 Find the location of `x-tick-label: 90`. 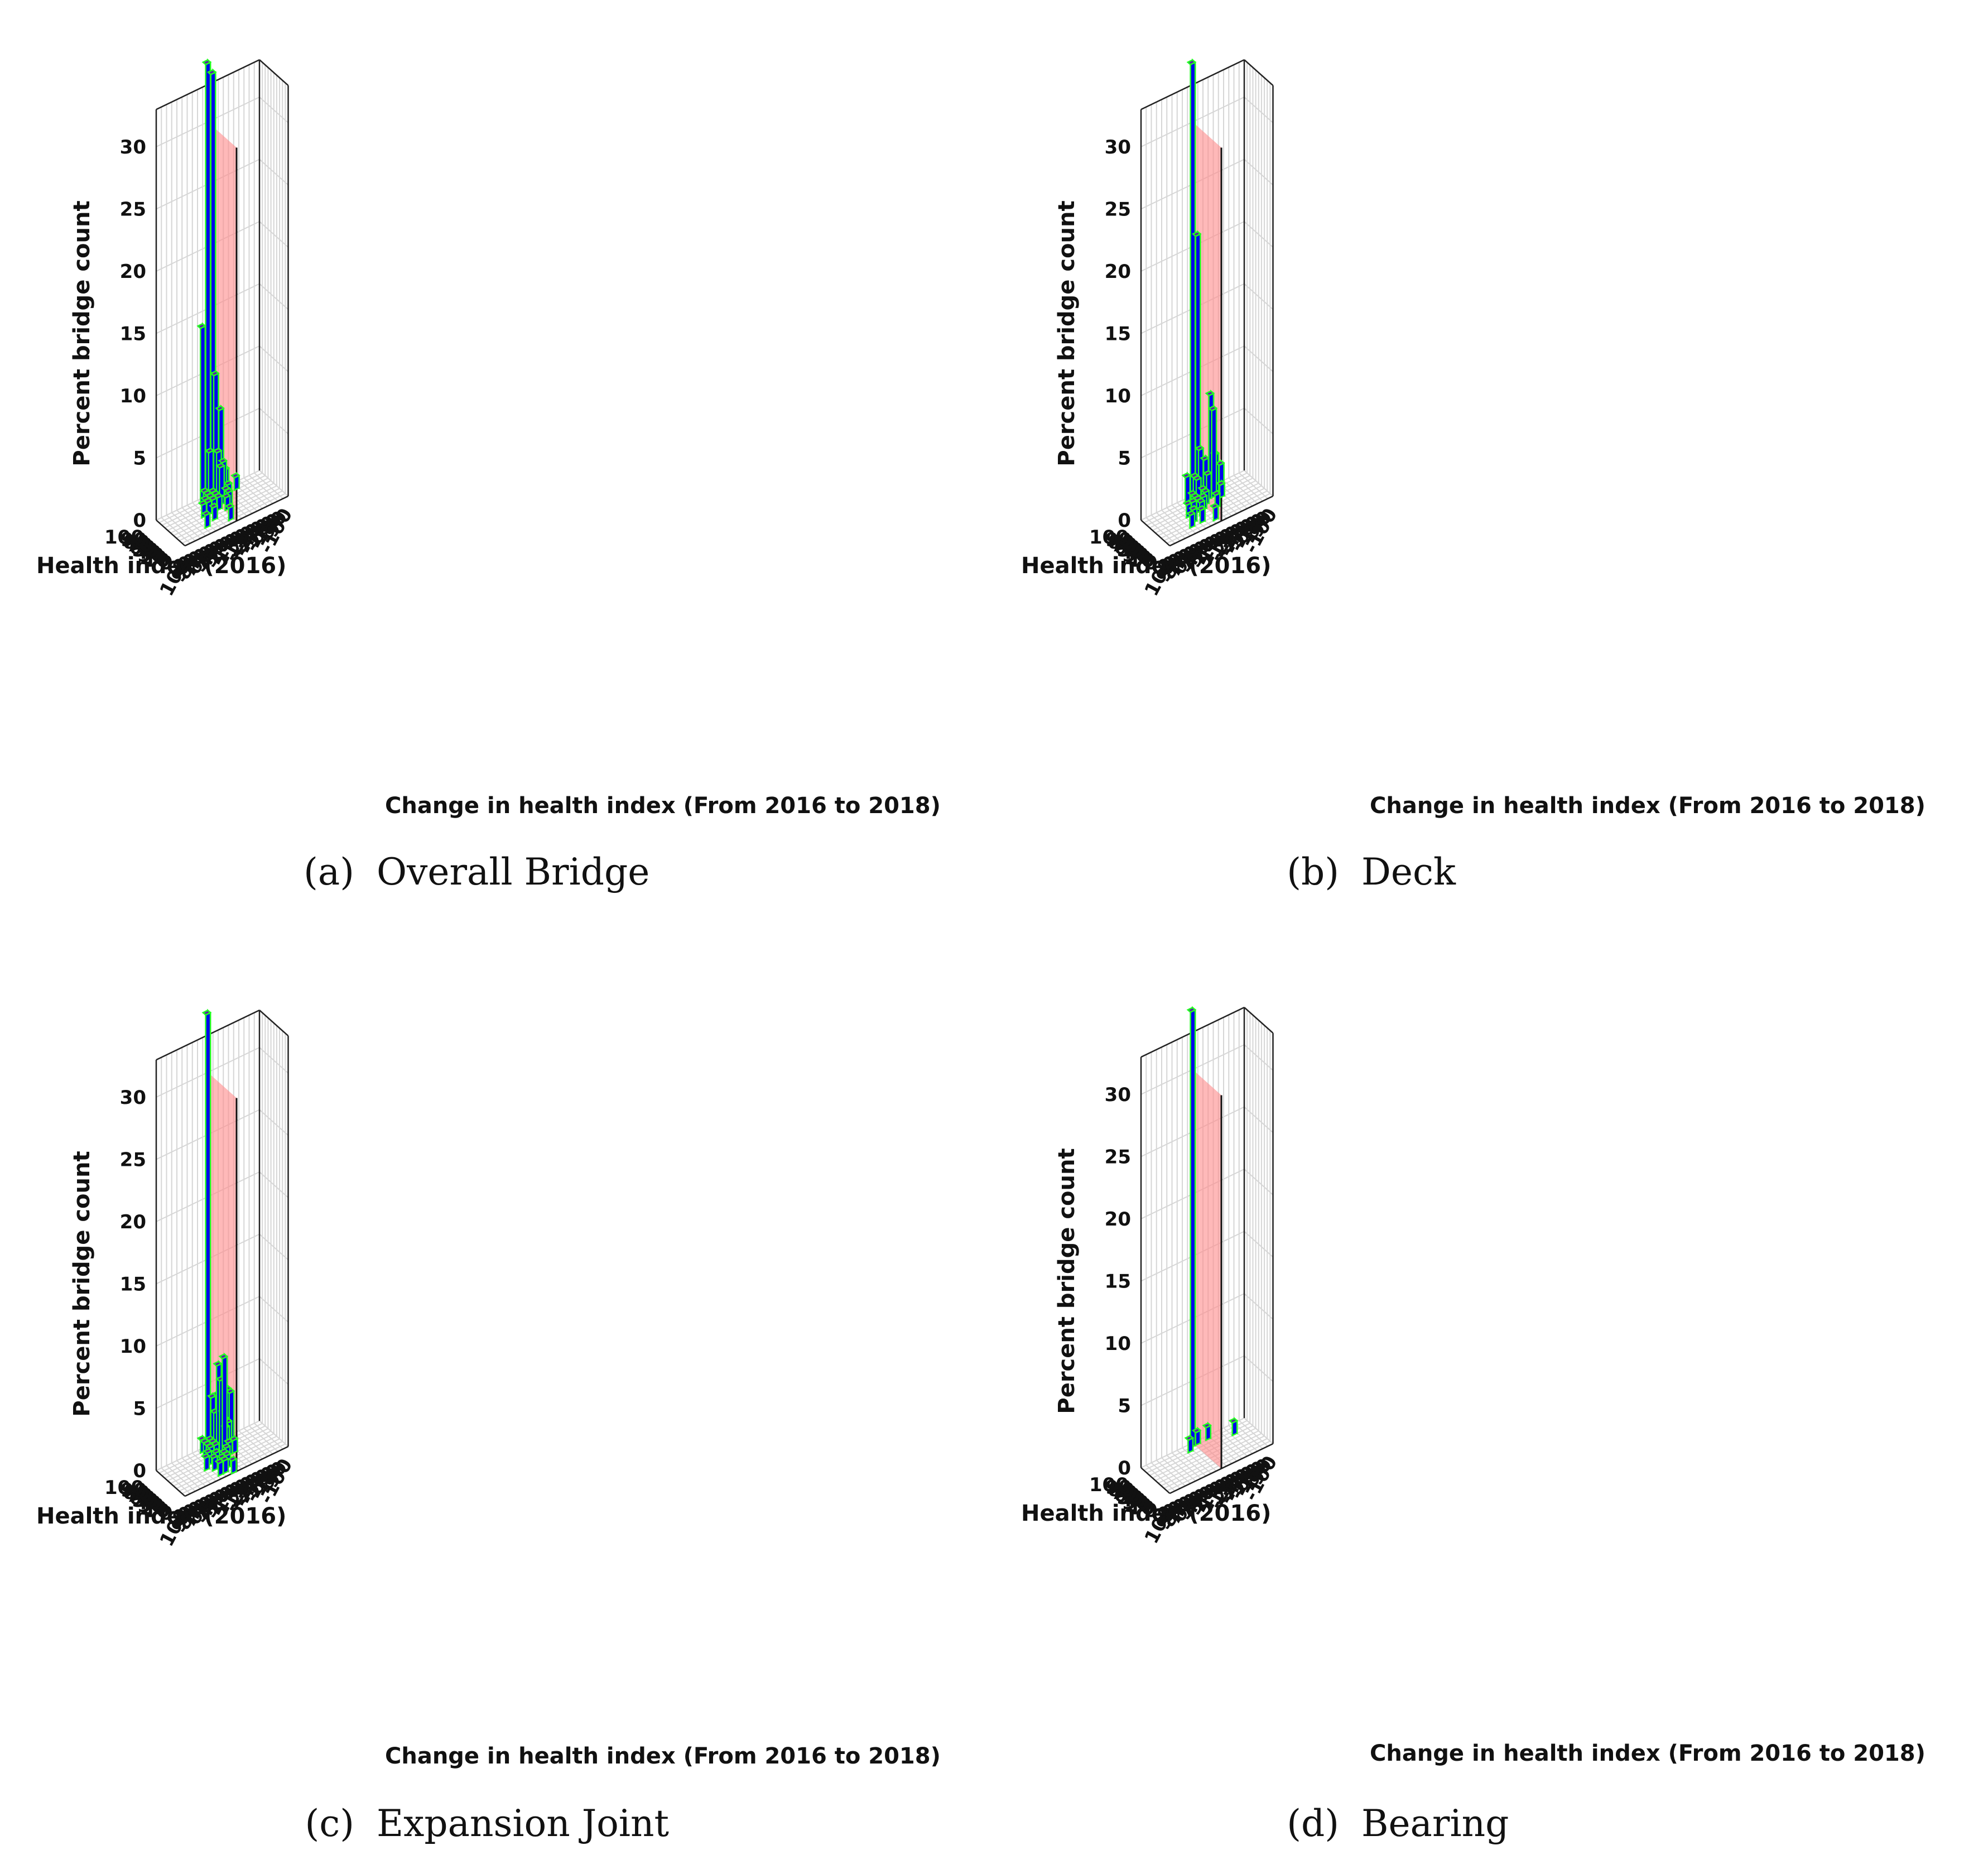

x-tick-label: 90 is located at coordinates (134, 540).